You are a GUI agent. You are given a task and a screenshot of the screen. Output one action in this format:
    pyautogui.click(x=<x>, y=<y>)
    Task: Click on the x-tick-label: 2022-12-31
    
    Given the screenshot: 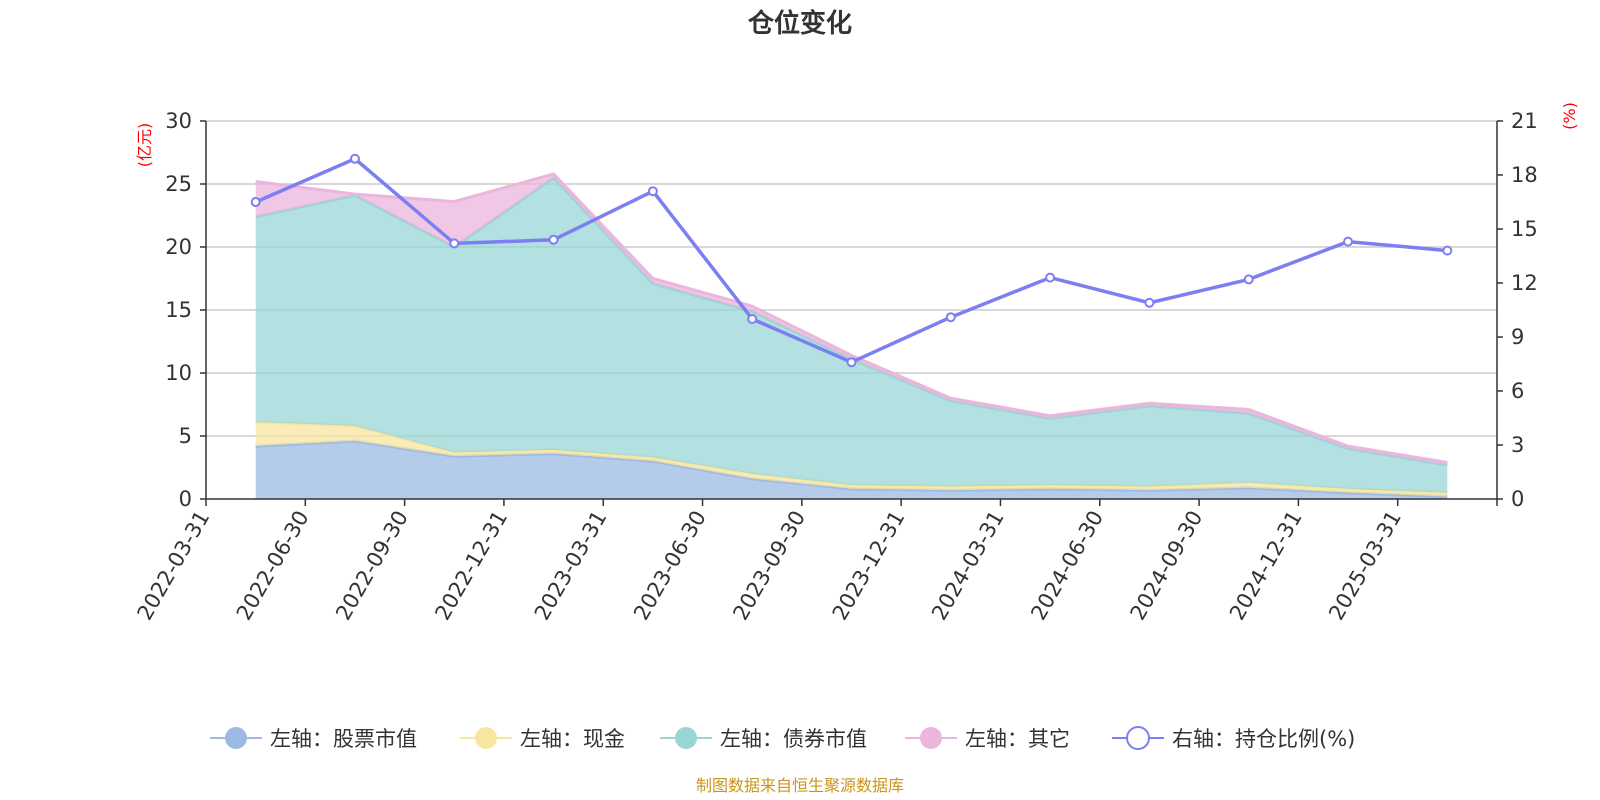 What is the action you would take?
    pyautogui.click(x=471, y=566)
    